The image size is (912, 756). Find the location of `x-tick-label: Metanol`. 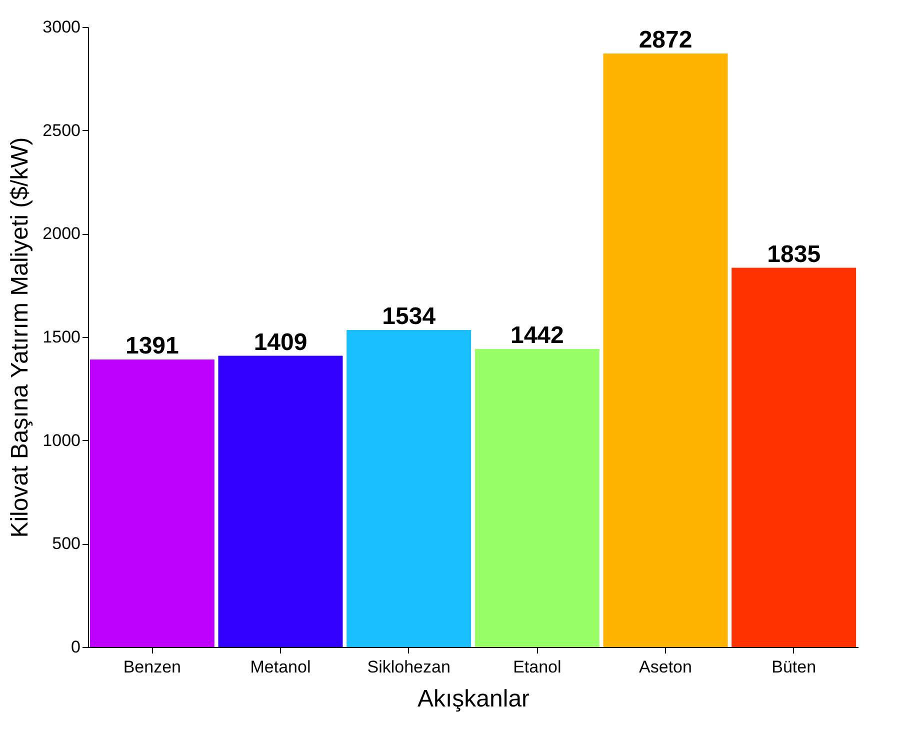

x-tick-label: Metanol is located at coordinates (280, 667).